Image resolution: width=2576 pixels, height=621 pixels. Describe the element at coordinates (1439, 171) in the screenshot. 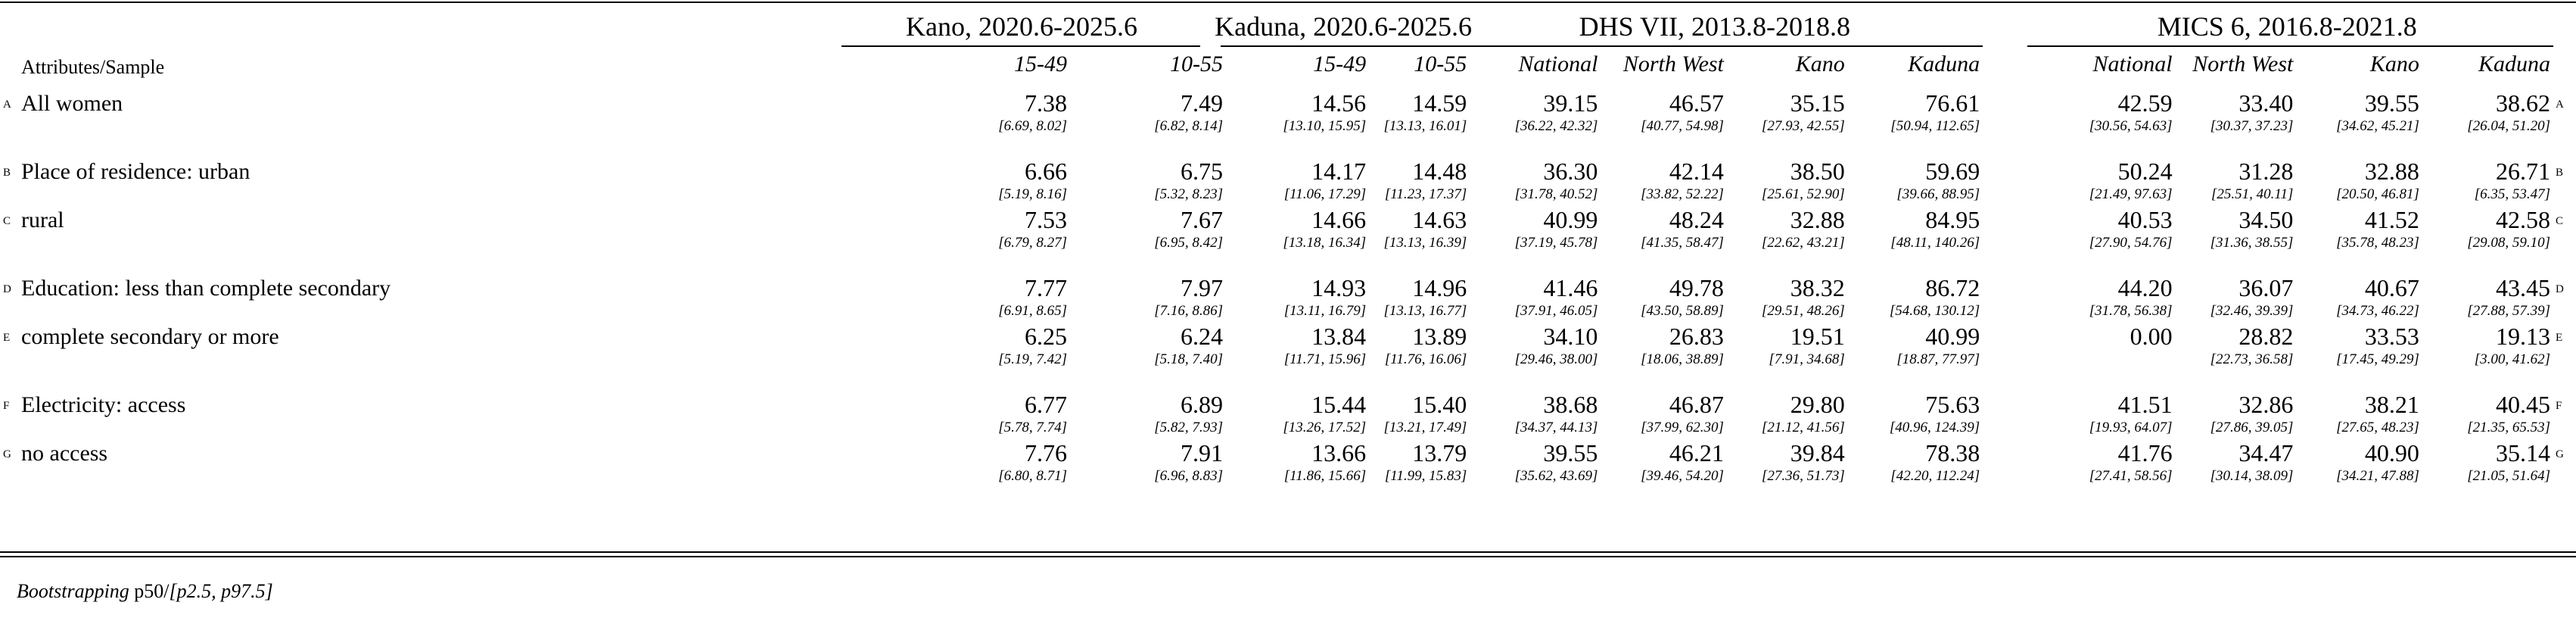

I see `cell-value: 14.48` at that location.